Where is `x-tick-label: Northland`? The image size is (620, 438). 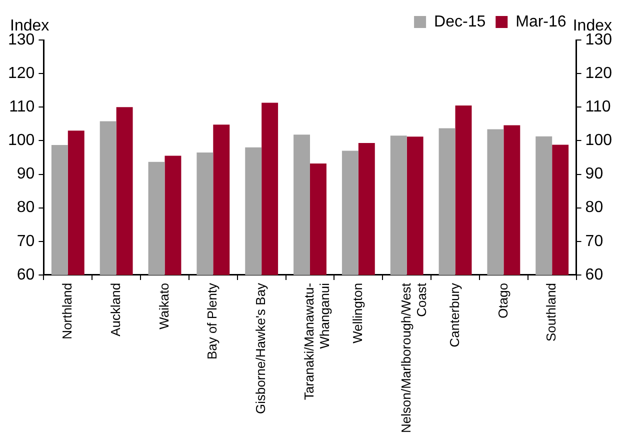 x-tick-label: Northland is located at coordinates (66, 311).